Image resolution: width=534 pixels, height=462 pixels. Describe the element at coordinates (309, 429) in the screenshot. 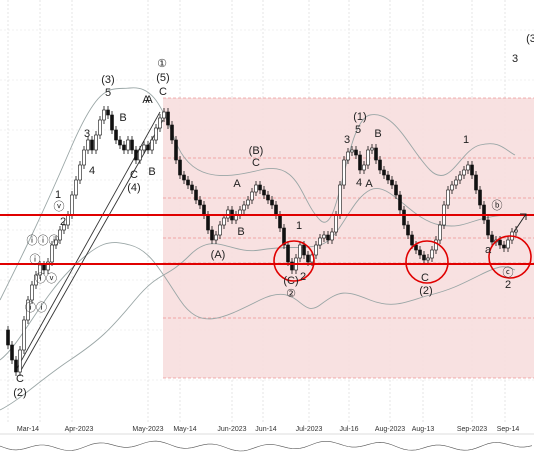

I see `x-tick-label: Jul-2023` at that location.